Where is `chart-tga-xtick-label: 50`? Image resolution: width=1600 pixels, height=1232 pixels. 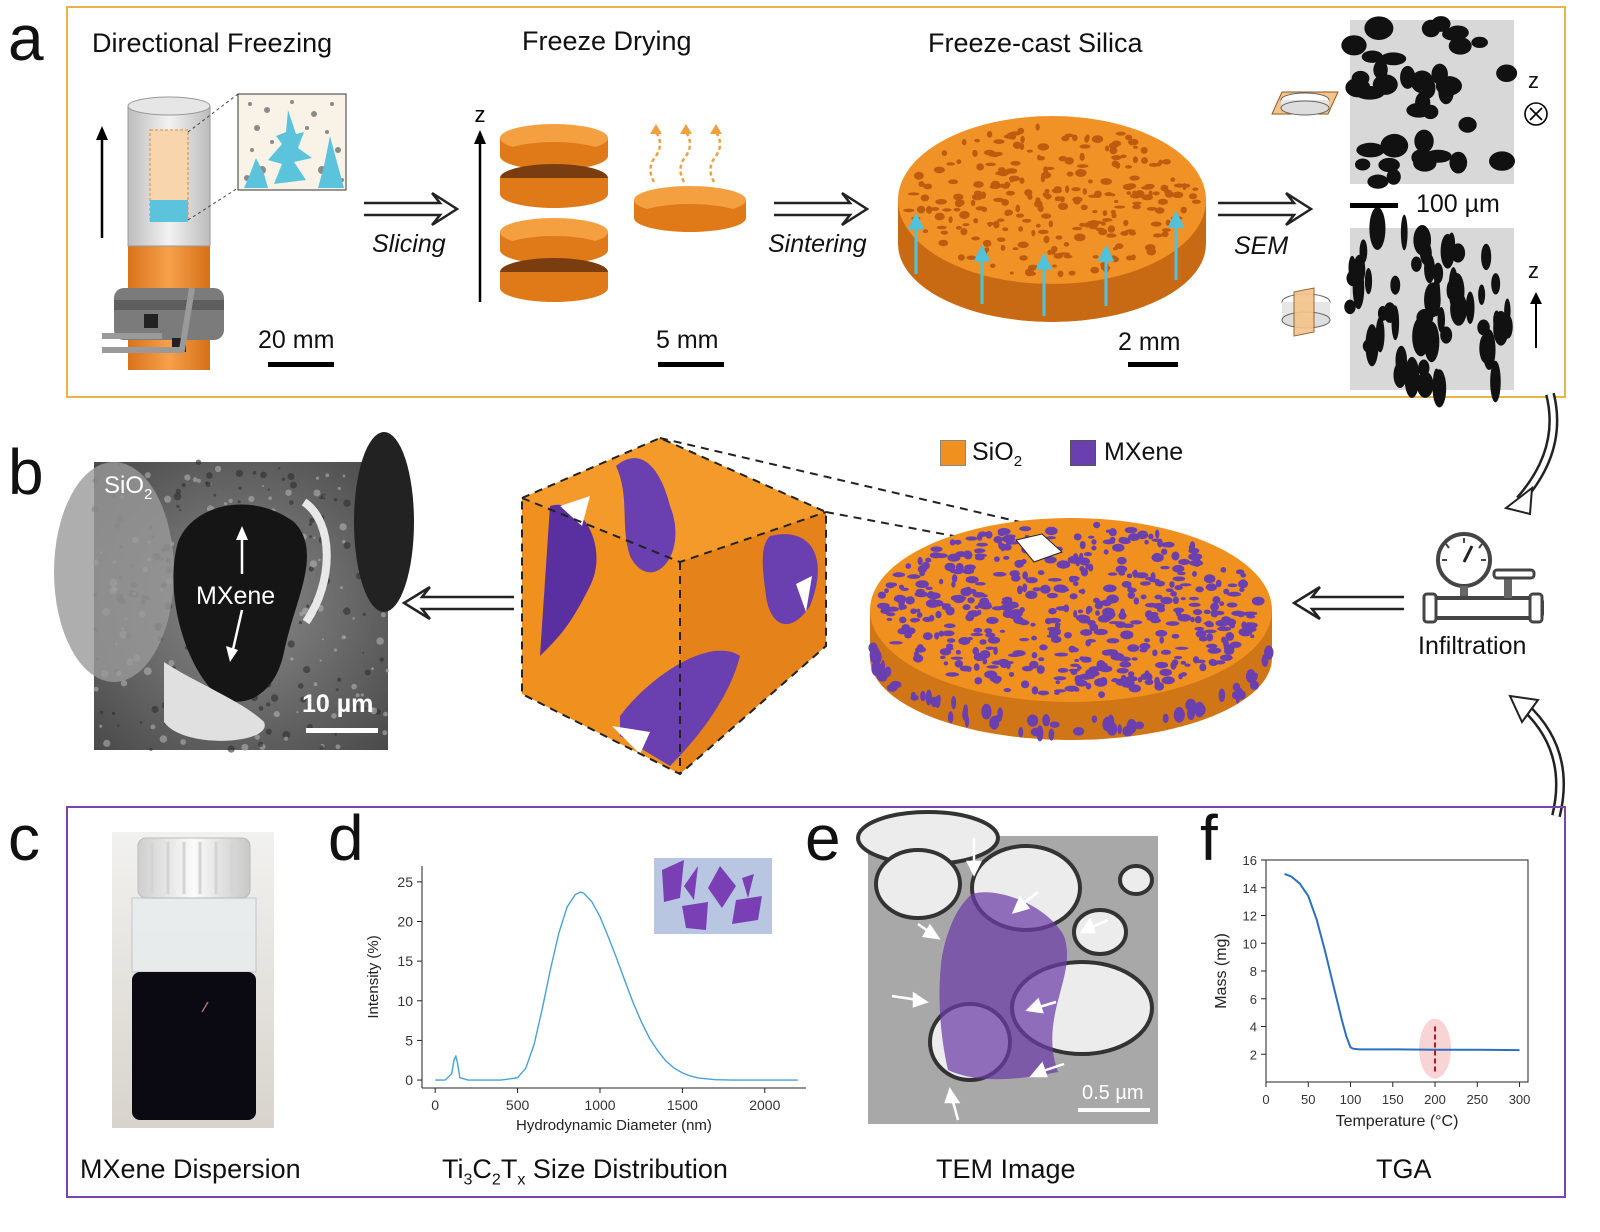
chart-tga-xtick-label: 50 is located at coordinates (1308, 1099).